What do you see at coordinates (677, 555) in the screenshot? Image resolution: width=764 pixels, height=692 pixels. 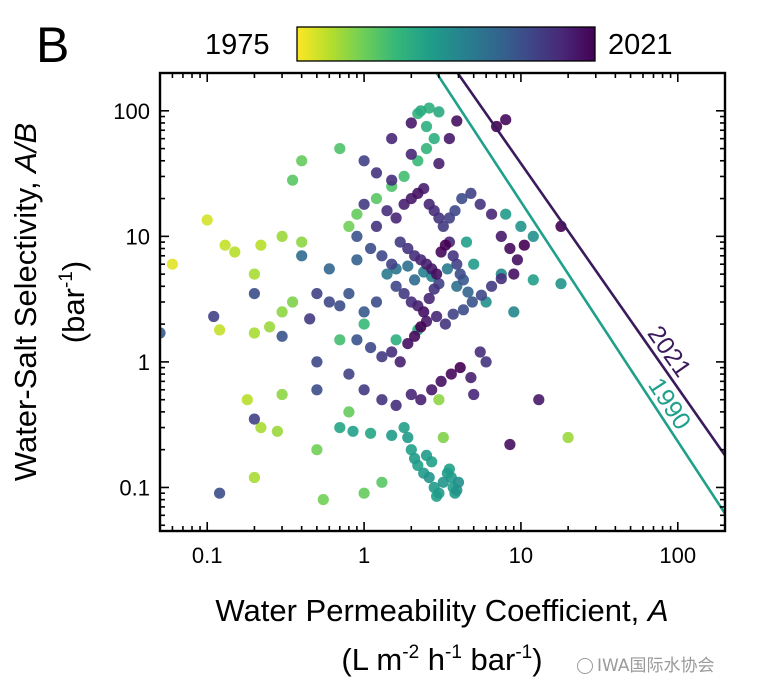 I see `x-tick-label: 100` at bounding box center [677, 555].